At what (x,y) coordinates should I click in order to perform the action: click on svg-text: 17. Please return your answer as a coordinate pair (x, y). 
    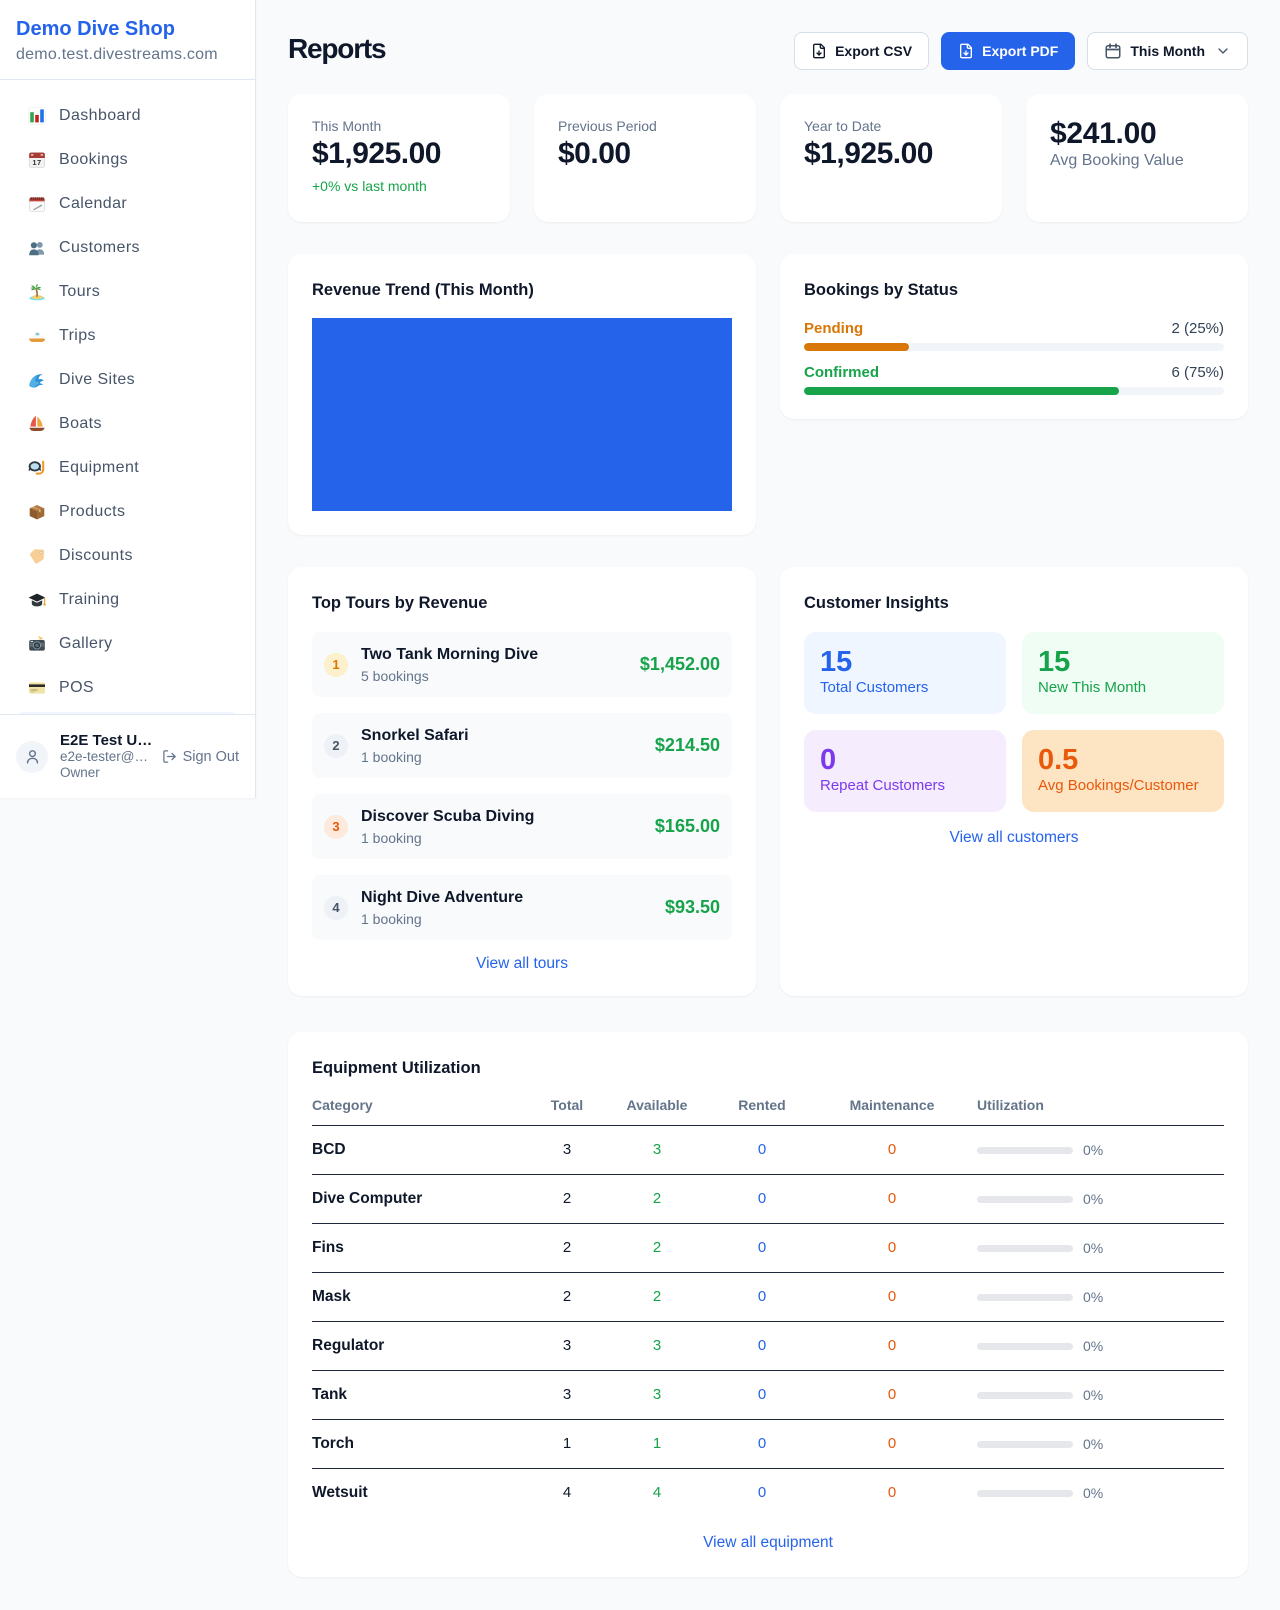
    Looking at the image, I should click on (36, 162).